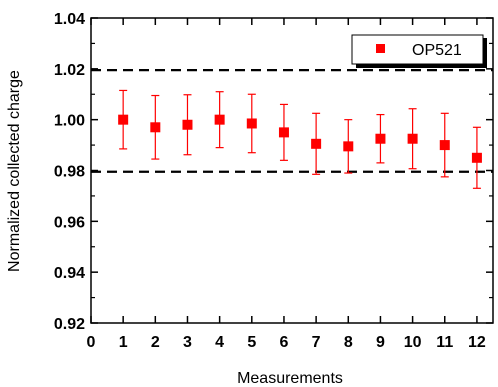 Image resolution: width=498 pixels, height=387 pixels. What do you see at coordinates (69, 121) in the screenshot?
I see `y-tick-label: 1.00` at bounding box center [69, 121].